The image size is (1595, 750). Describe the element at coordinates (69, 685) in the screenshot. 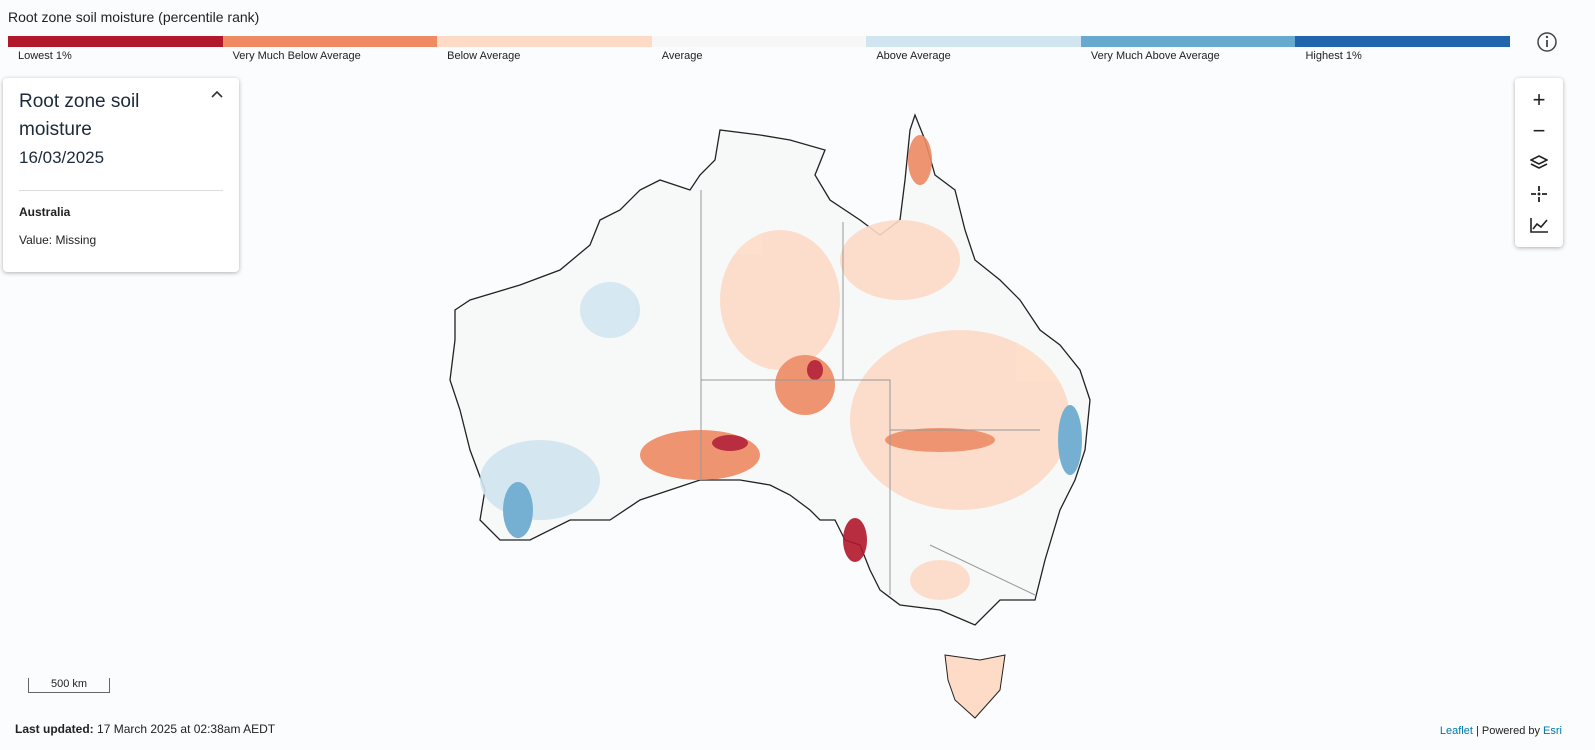

I see `scale-bar: 500 km` at that location.